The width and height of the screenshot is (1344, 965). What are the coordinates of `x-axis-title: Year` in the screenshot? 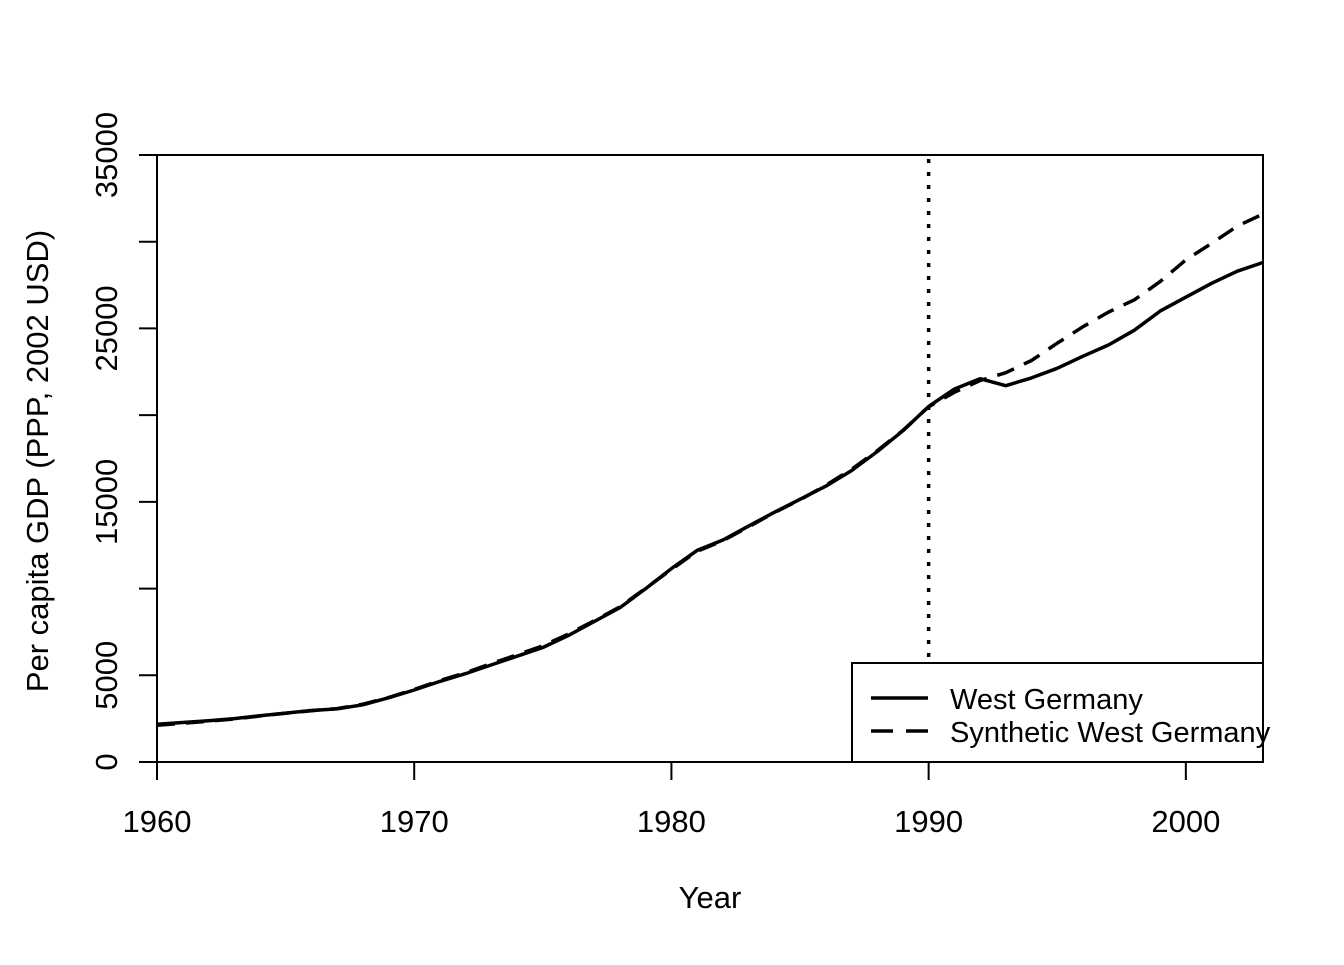 It's located at (710, 897).